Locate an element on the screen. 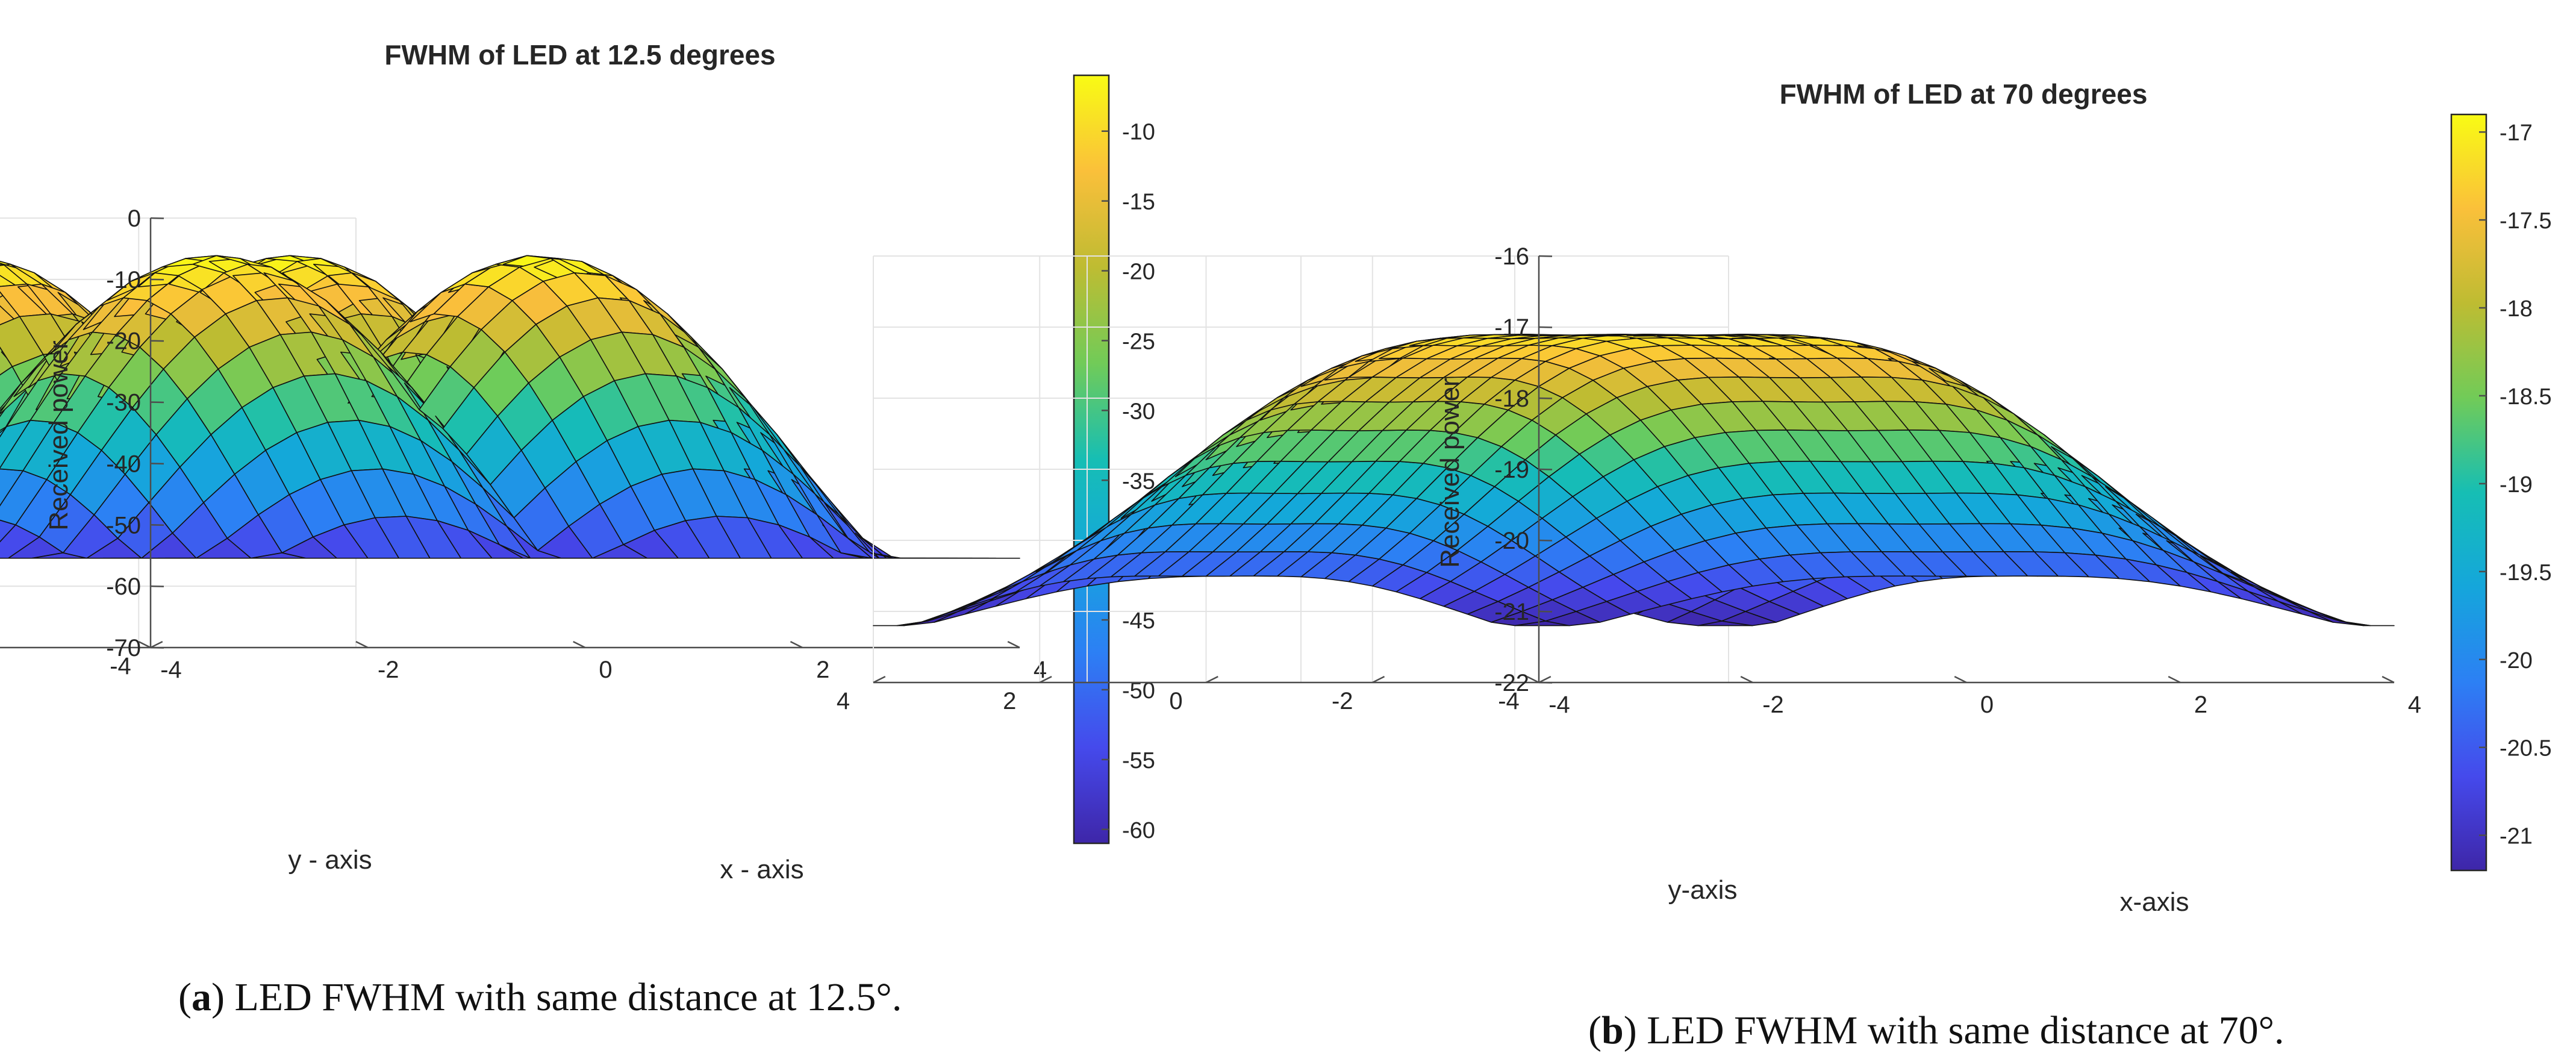  colorbar-tick-label: -55 is located at coordinates (1138, 760).